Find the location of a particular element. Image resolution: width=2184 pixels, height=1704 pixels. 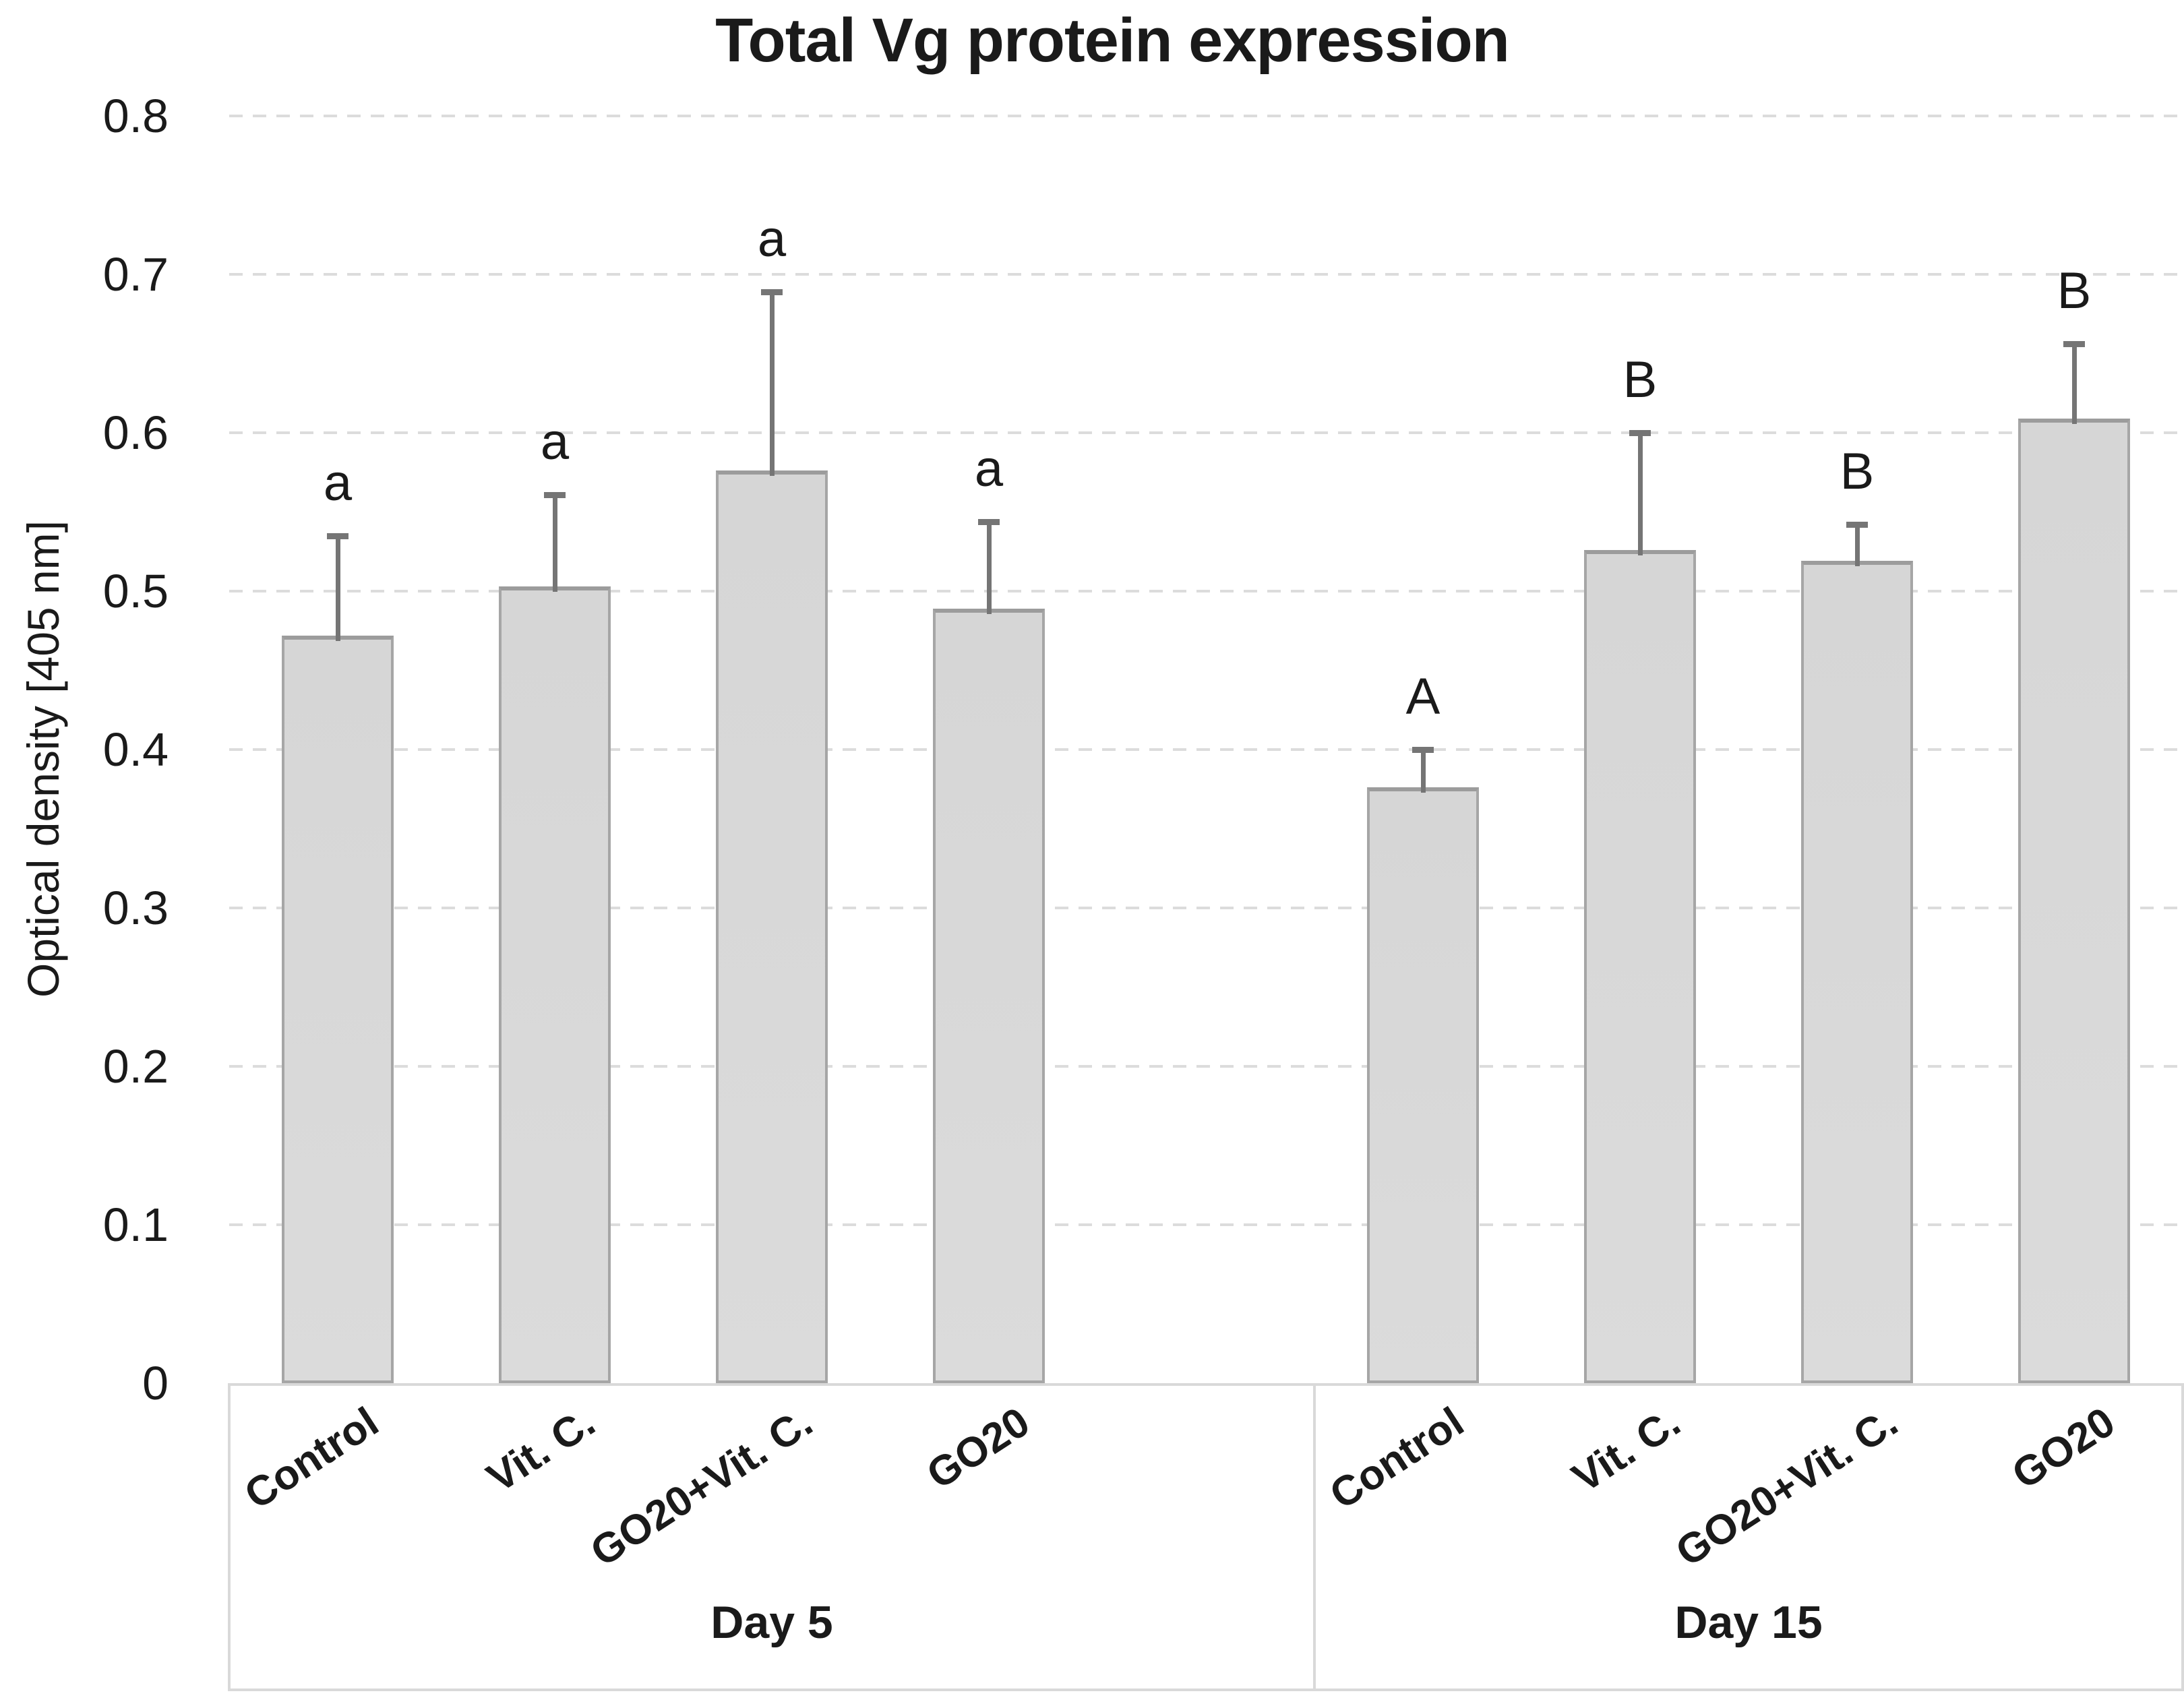

gridline-0.1 is located at coordinates (1206, 1225).